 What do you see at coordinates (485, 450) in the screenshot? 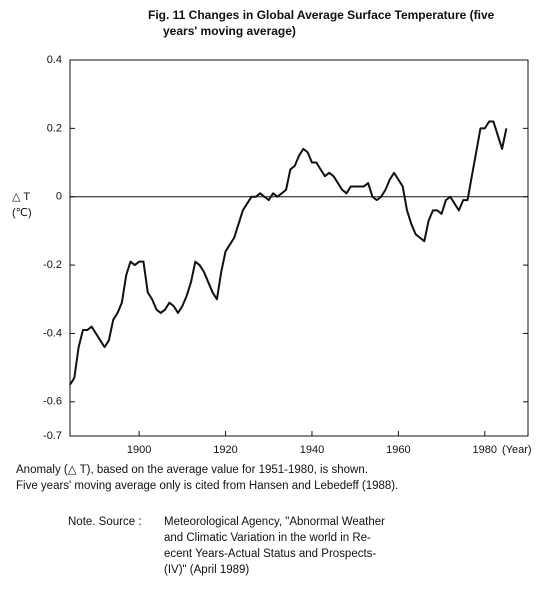
I see `x-tick-label: 1980` at bounding box center [485, 450].